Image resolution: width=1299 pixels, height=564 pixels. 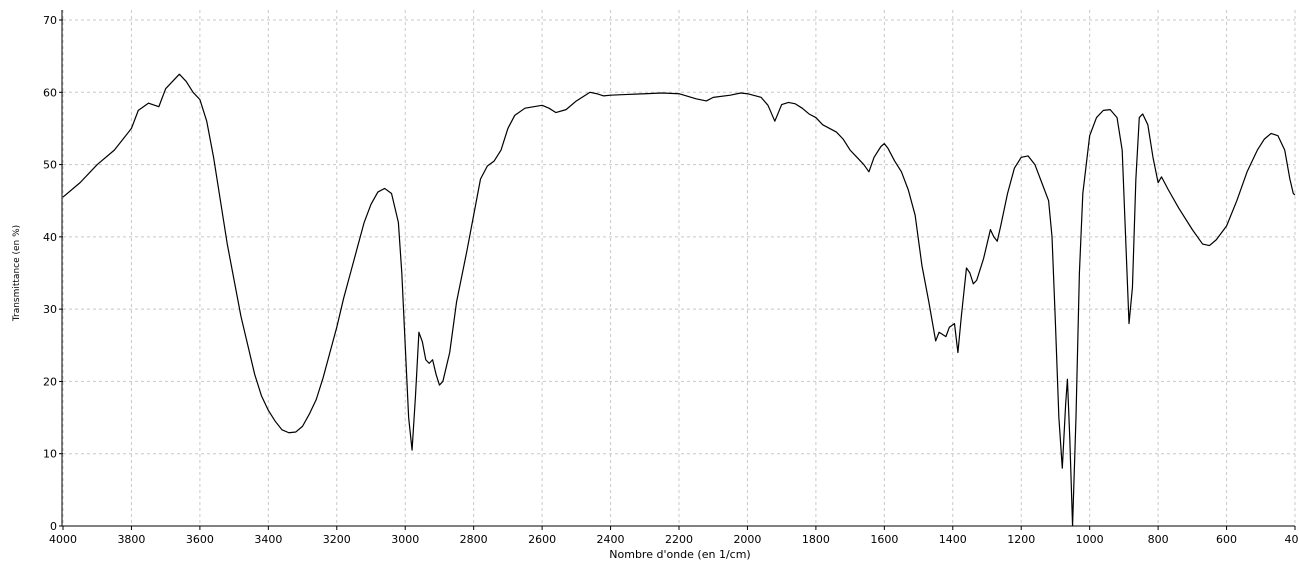 I want to click on x-tick-label: 3400, so click(x=268, y=539).